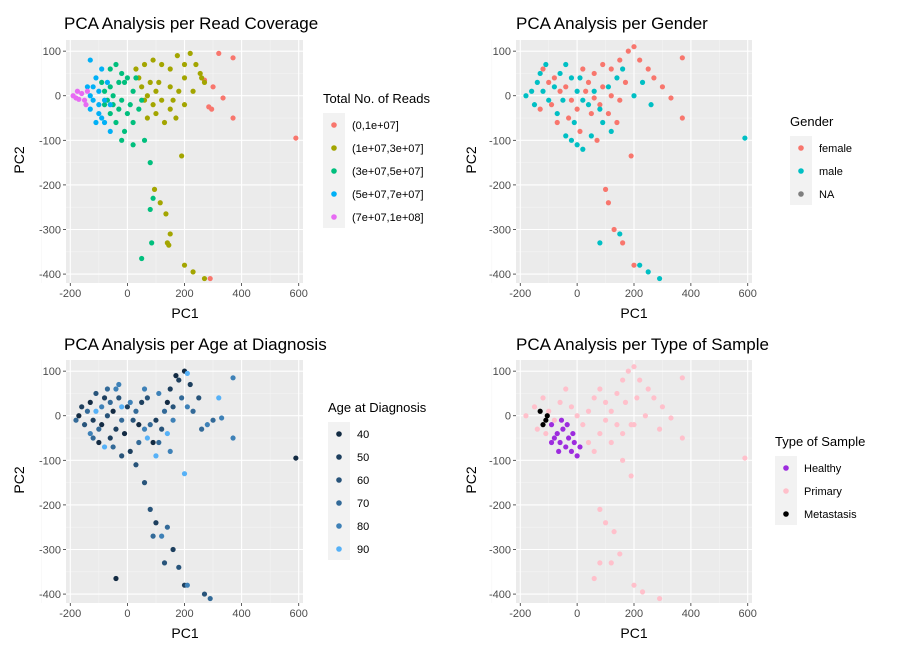 The width and height of the screenshot is (899, 656). Describe the element at coordinates (565, 438) in the screenshot. I see `series-Healthy` at that location.